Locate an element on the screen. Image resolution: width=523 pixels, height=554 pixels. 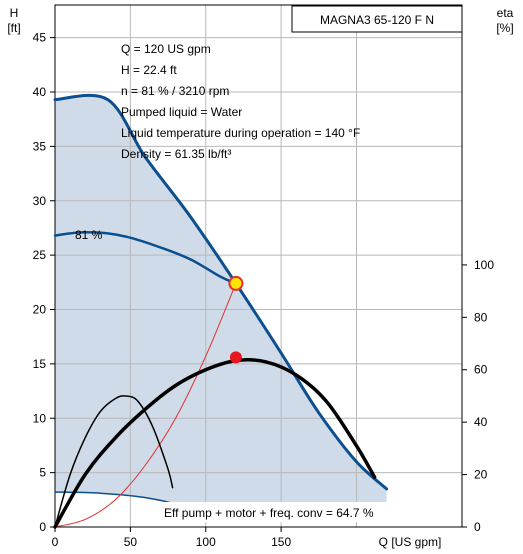
y-right-tick-label: 0 is located at coordinates (477, 527).